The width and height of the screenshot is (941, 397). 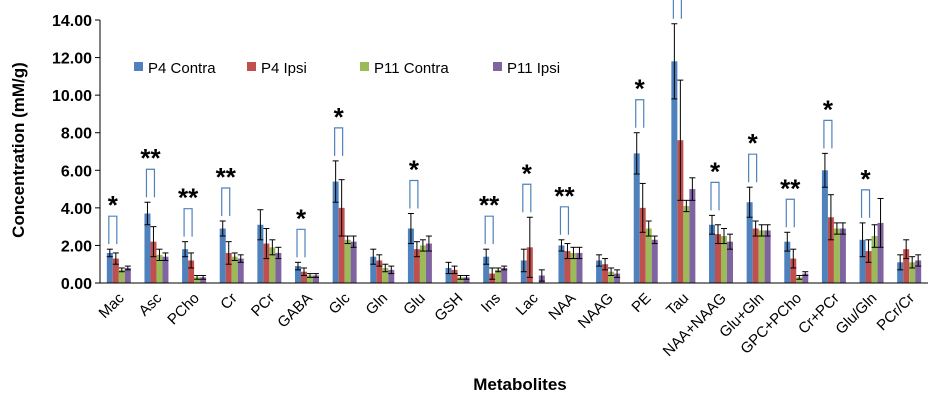 What do you see at coordinates (151, 304) in the screenshot?
I see `x-tick-label: Asc` at bounding box center [151, 304].